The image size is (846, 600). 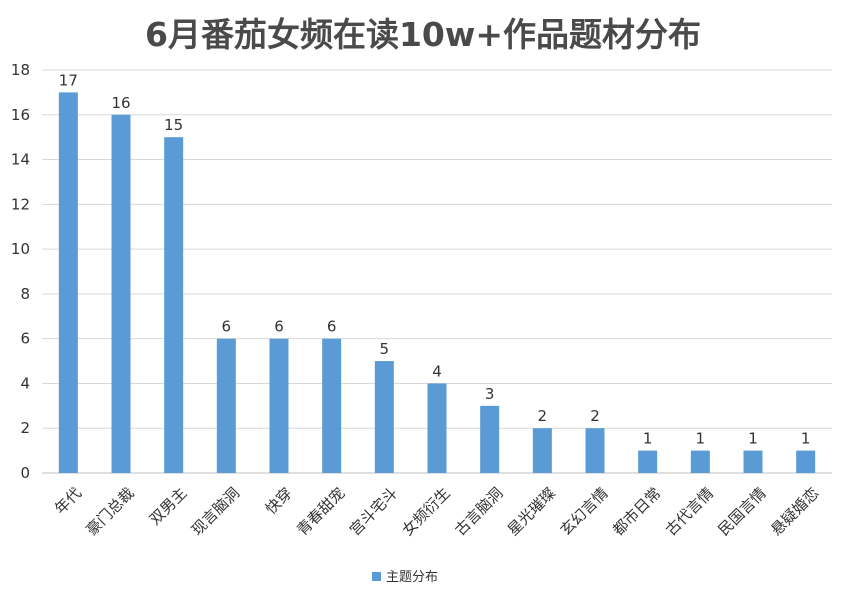 I want to click on x-tick-label: 玄幻言情, so click(x=584, y=511).